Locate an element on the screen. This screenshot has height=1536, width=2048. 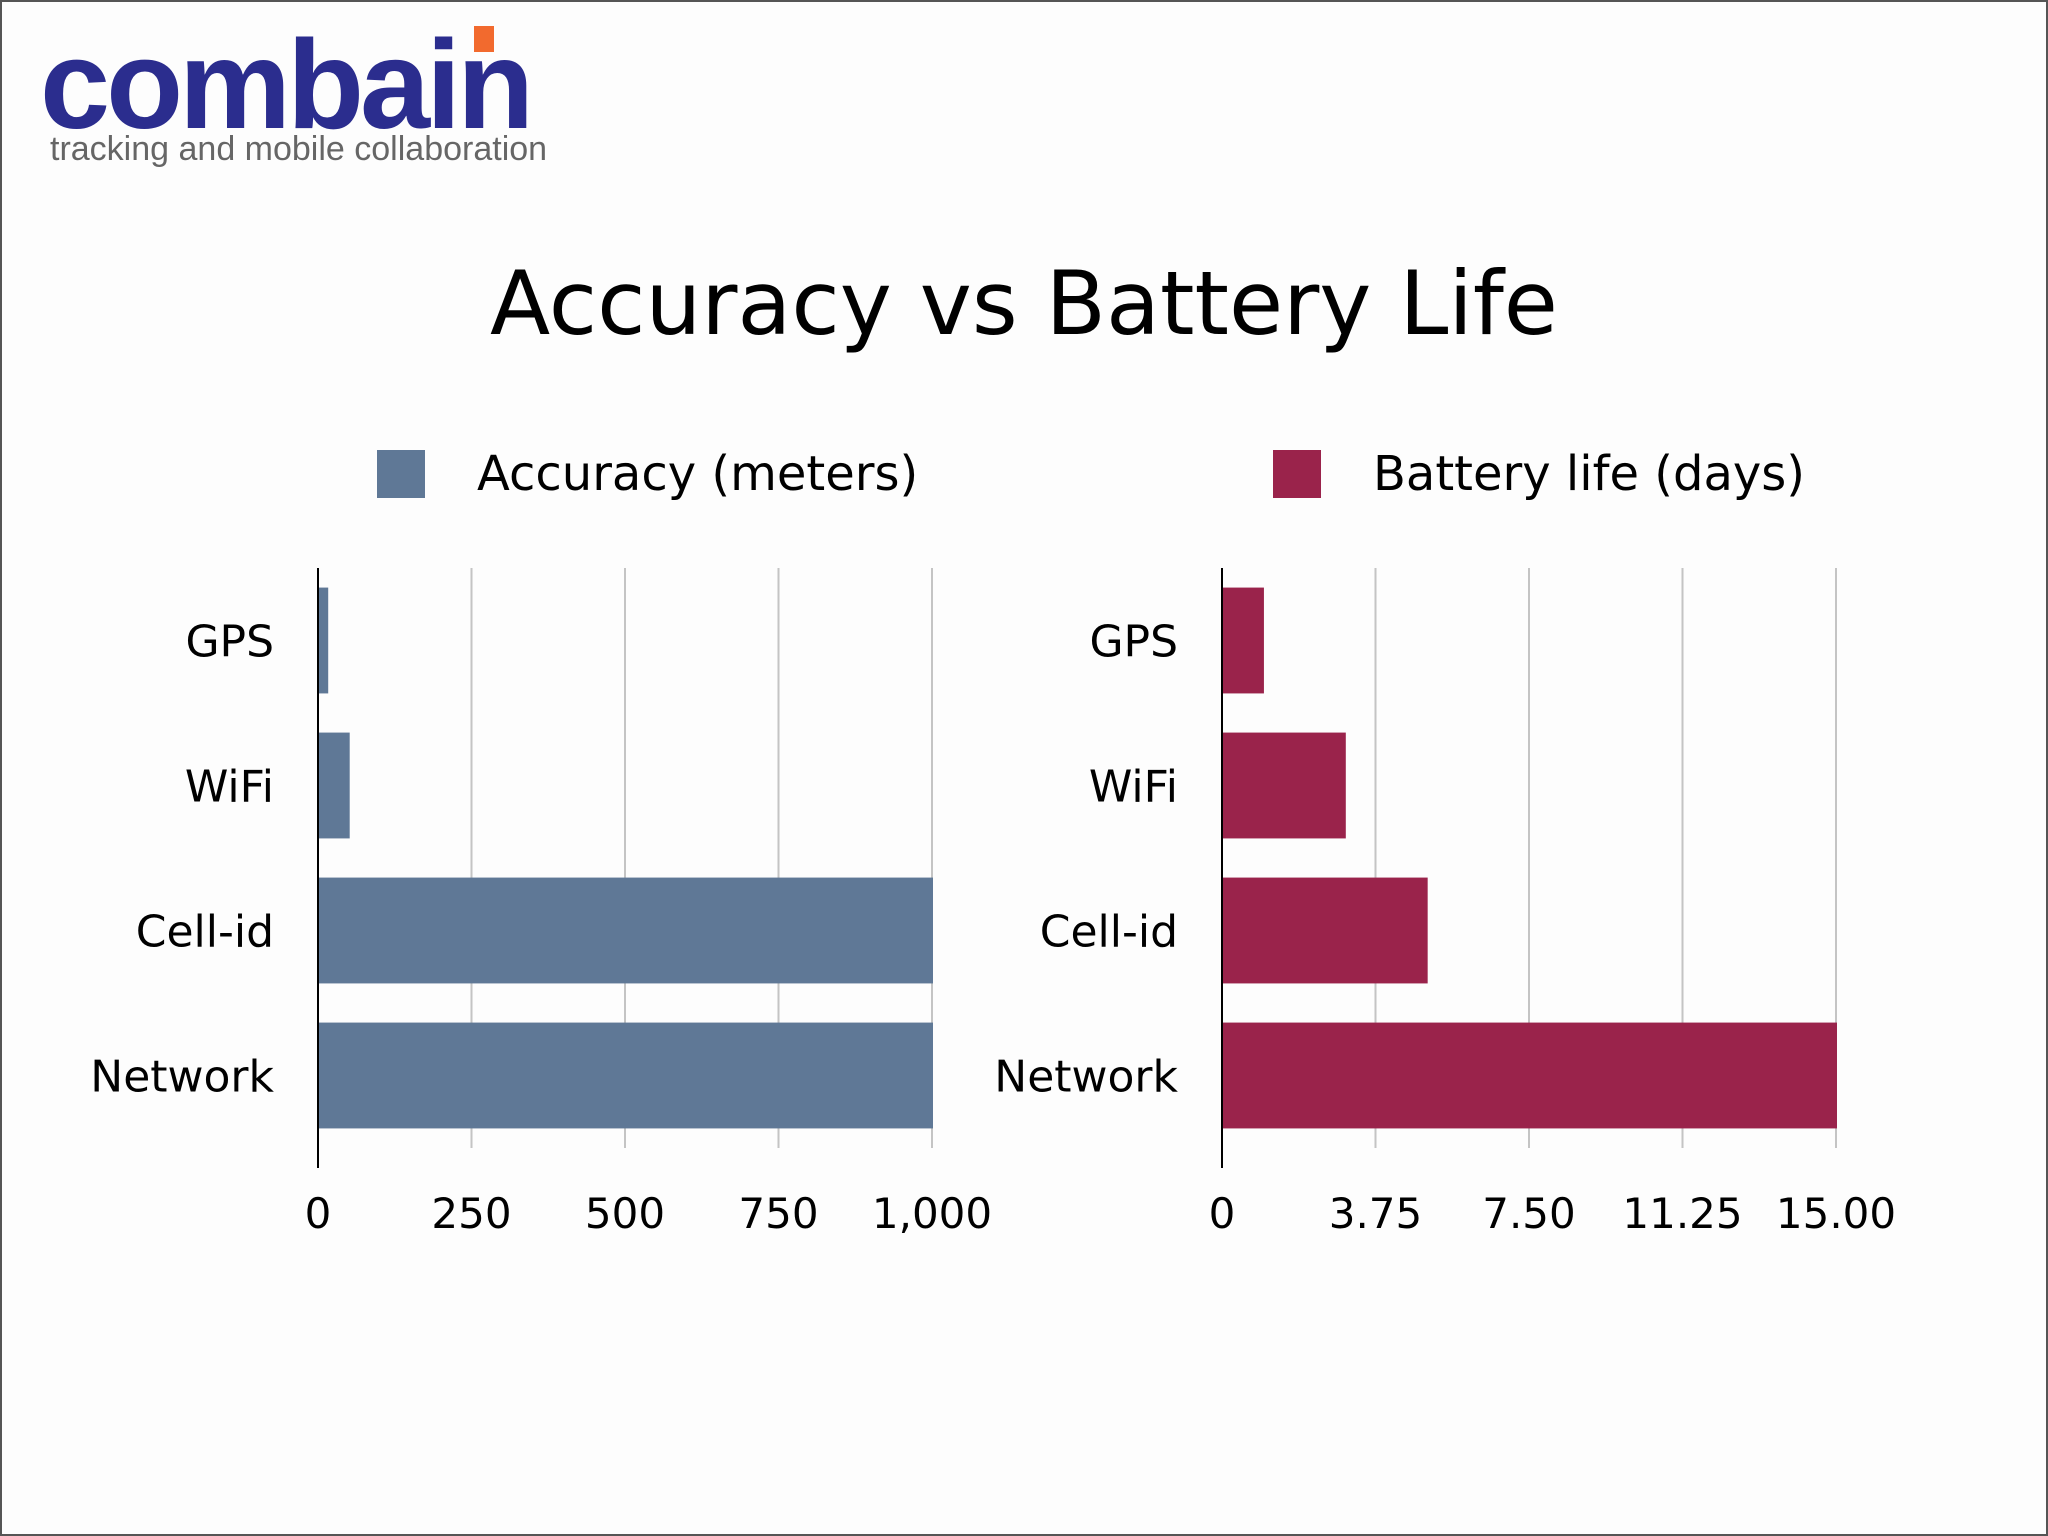
slide-title: Accuracy vs Battery Life is located at coordinates (1024, 303).